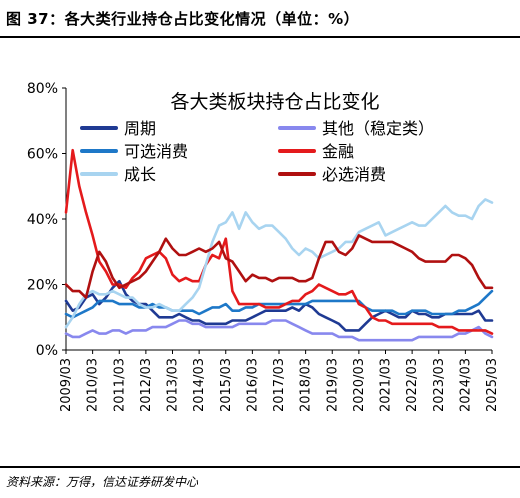 Image resolution: width=520 pixels, height=498 pixels. What do you see at coordinates (306, 385) in the screenshot?
I see `x-tick-label: 2018/03` at bounding box center [306, 385].